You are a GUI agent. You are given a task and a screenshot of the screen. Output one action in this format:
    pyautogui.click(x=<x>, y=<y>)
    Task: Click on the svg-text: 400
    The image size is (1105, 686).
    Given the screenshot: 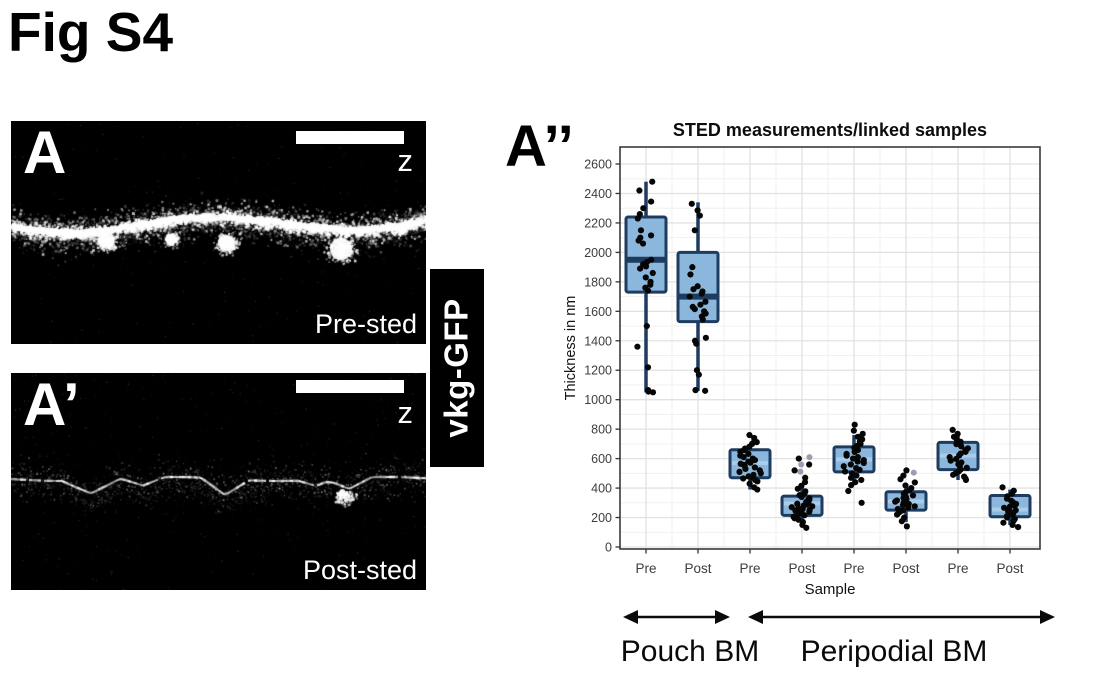 What is the action you would take?
    pyautogui.click(x=601, y=489)
    